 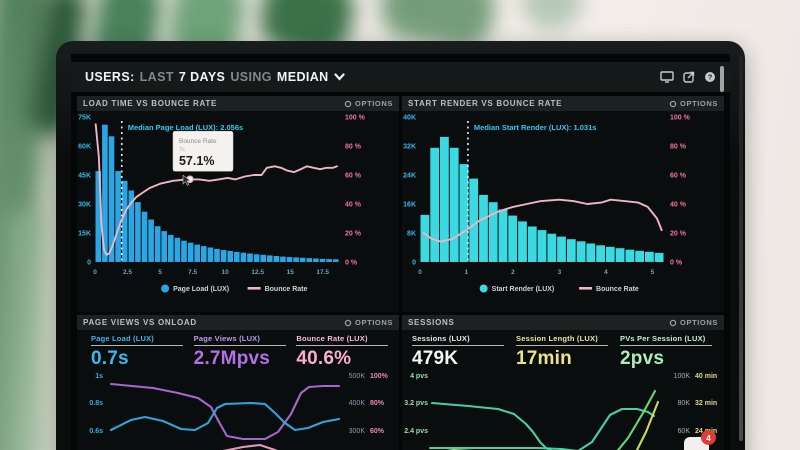 What do you see at coordinates (467, 272) in the screenshot?
I see `svg-text: 1` at bounding box center [467, 272].